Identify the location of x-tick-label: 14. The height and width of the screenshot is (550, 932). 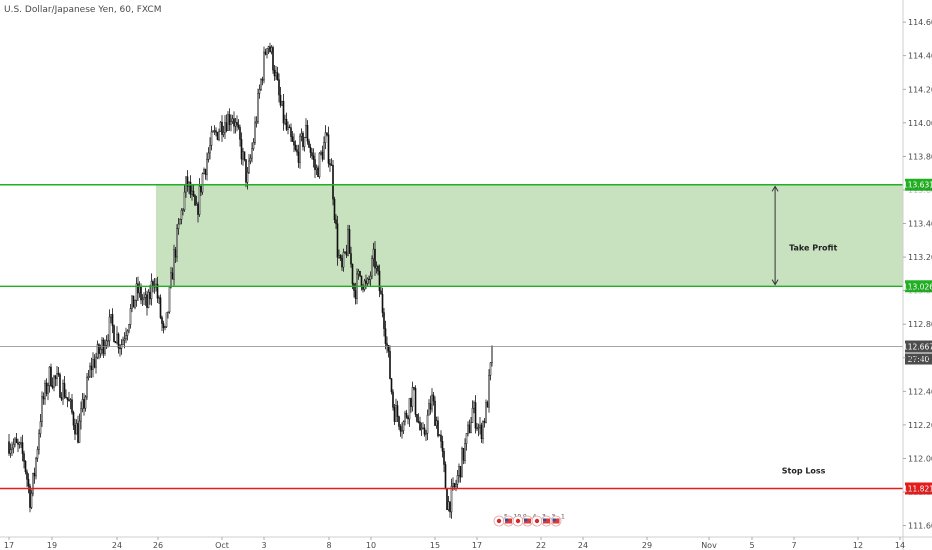
(900, 545).